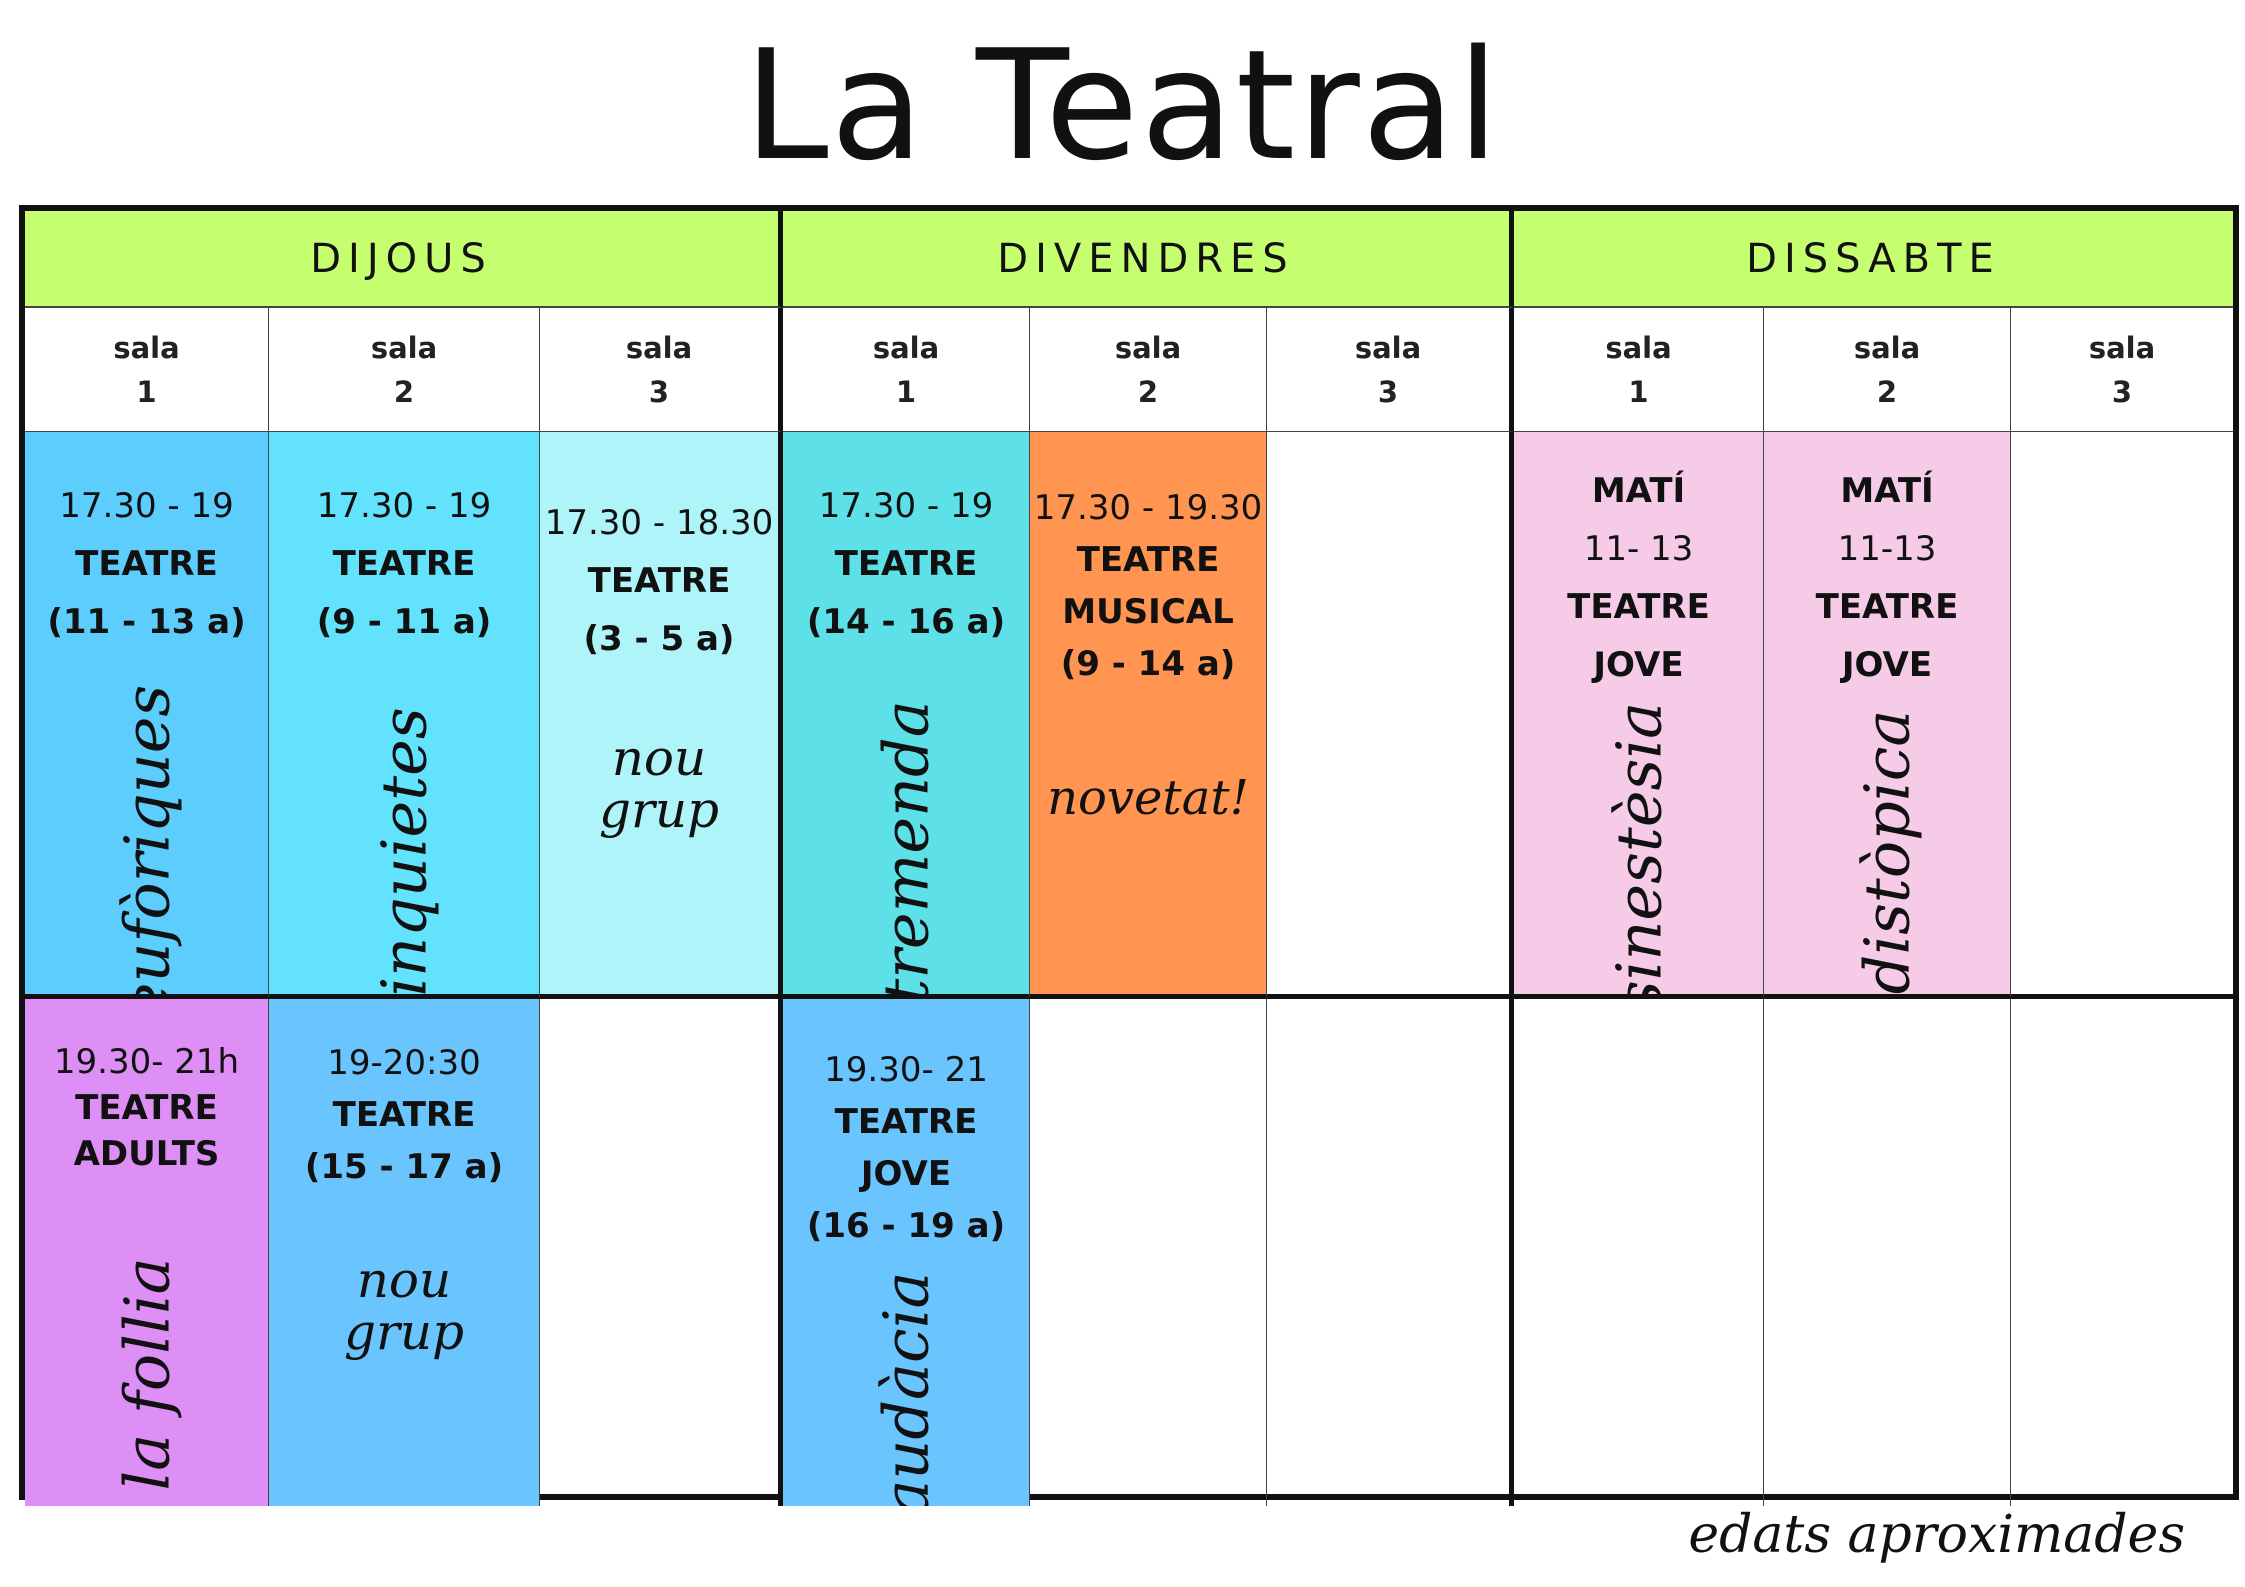 This screenshot has width=2245, height=1587. Describe the element at coordinates (906, 1226) in the screenshot. I see `slot-ages: (16 - 19 a)` at that location.